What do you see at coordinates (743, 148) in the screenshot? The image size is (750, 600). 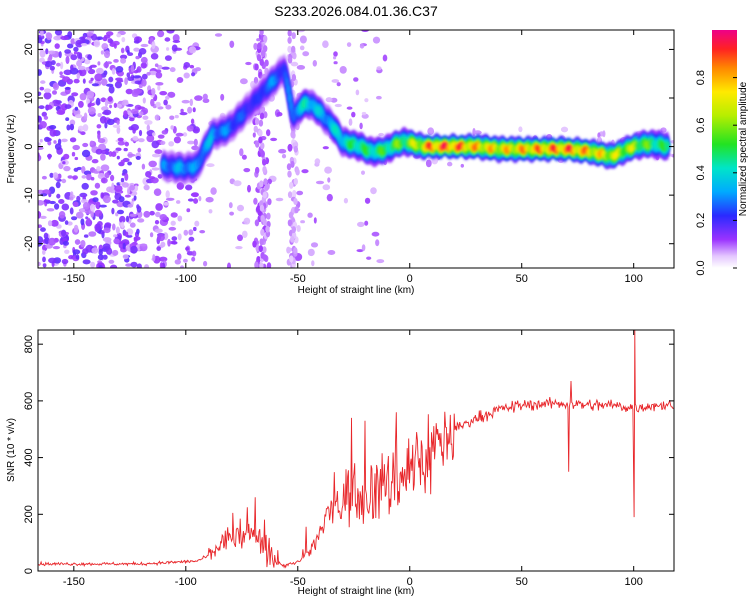 I see `colorbar-label: Normalized spectral amplitude` at bounding box center [743, 148].